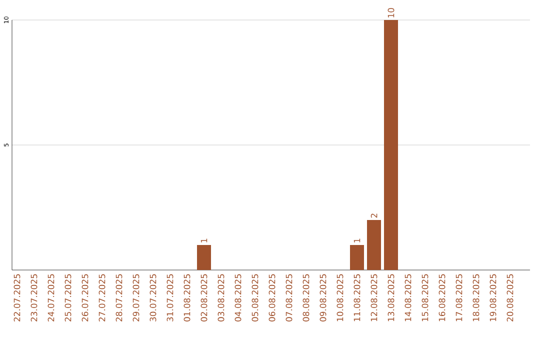 The image size is (540, 340). Describe the element at coordinates (204, 298) in the screenshot. I see `x-tick-label: 02.08.2025` at that location.